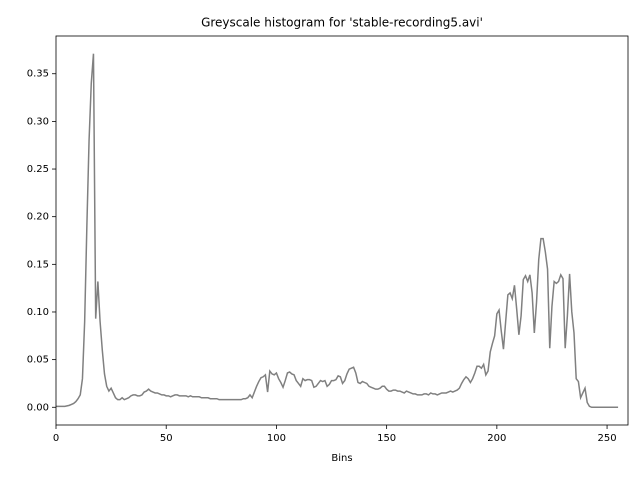 The width and height of the screenshot is (640, 480). What do you see at coordinates (38, 74) in the screenshot?
I see `y-tick-label: 0.35` at bounding box center [38, 74].